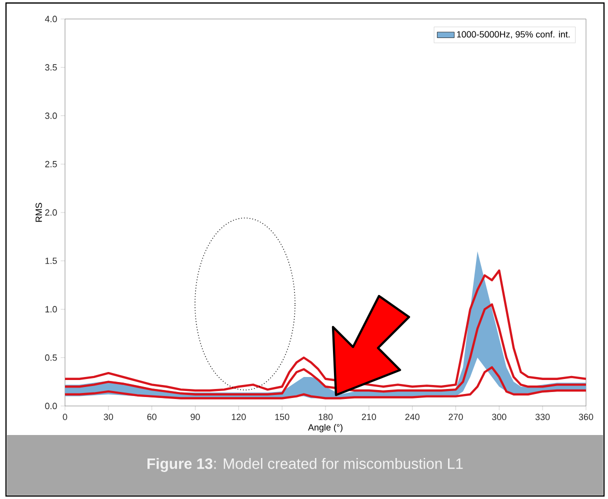 This screenshot has width=608, height=499. Describe the element at coordinates (51, 406) in the screenshot. I see `y-tick-label: 0.0` at that location.